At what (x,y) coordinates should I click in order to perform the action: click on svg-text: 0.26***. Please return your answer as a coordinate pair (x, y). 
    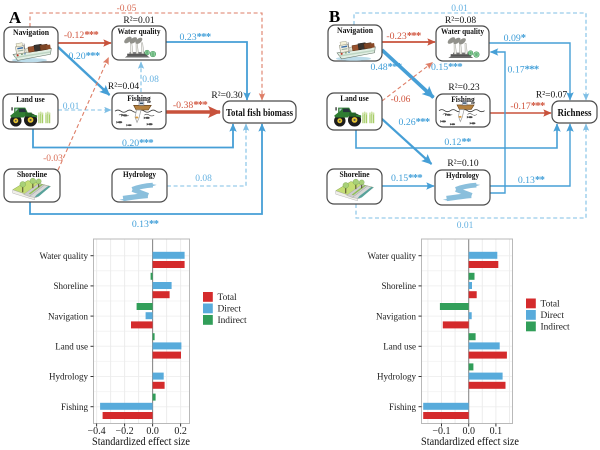
    Looking at the image, I should click on (414, 122).